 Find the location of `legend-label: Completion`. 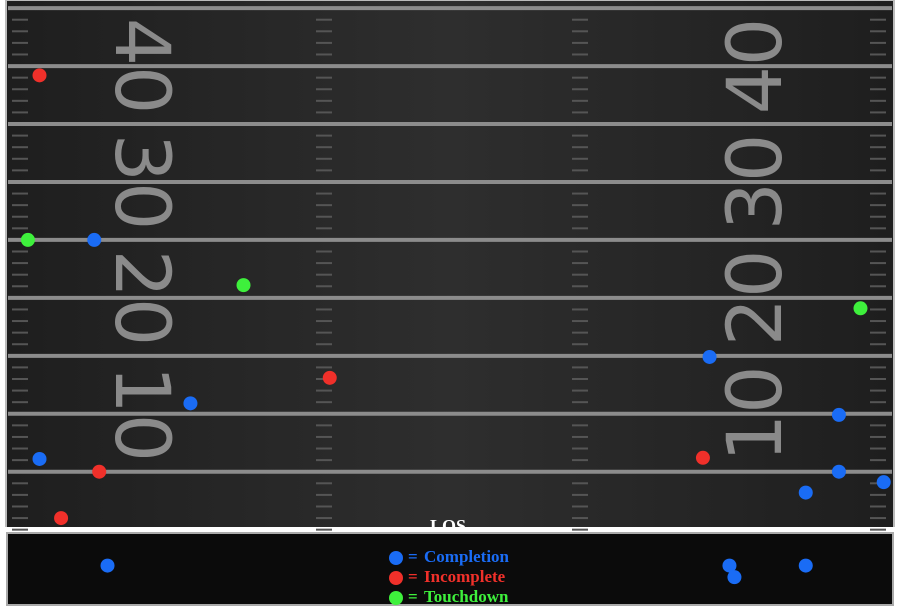

legend-label: Completion is located at coordinates (467, 556).